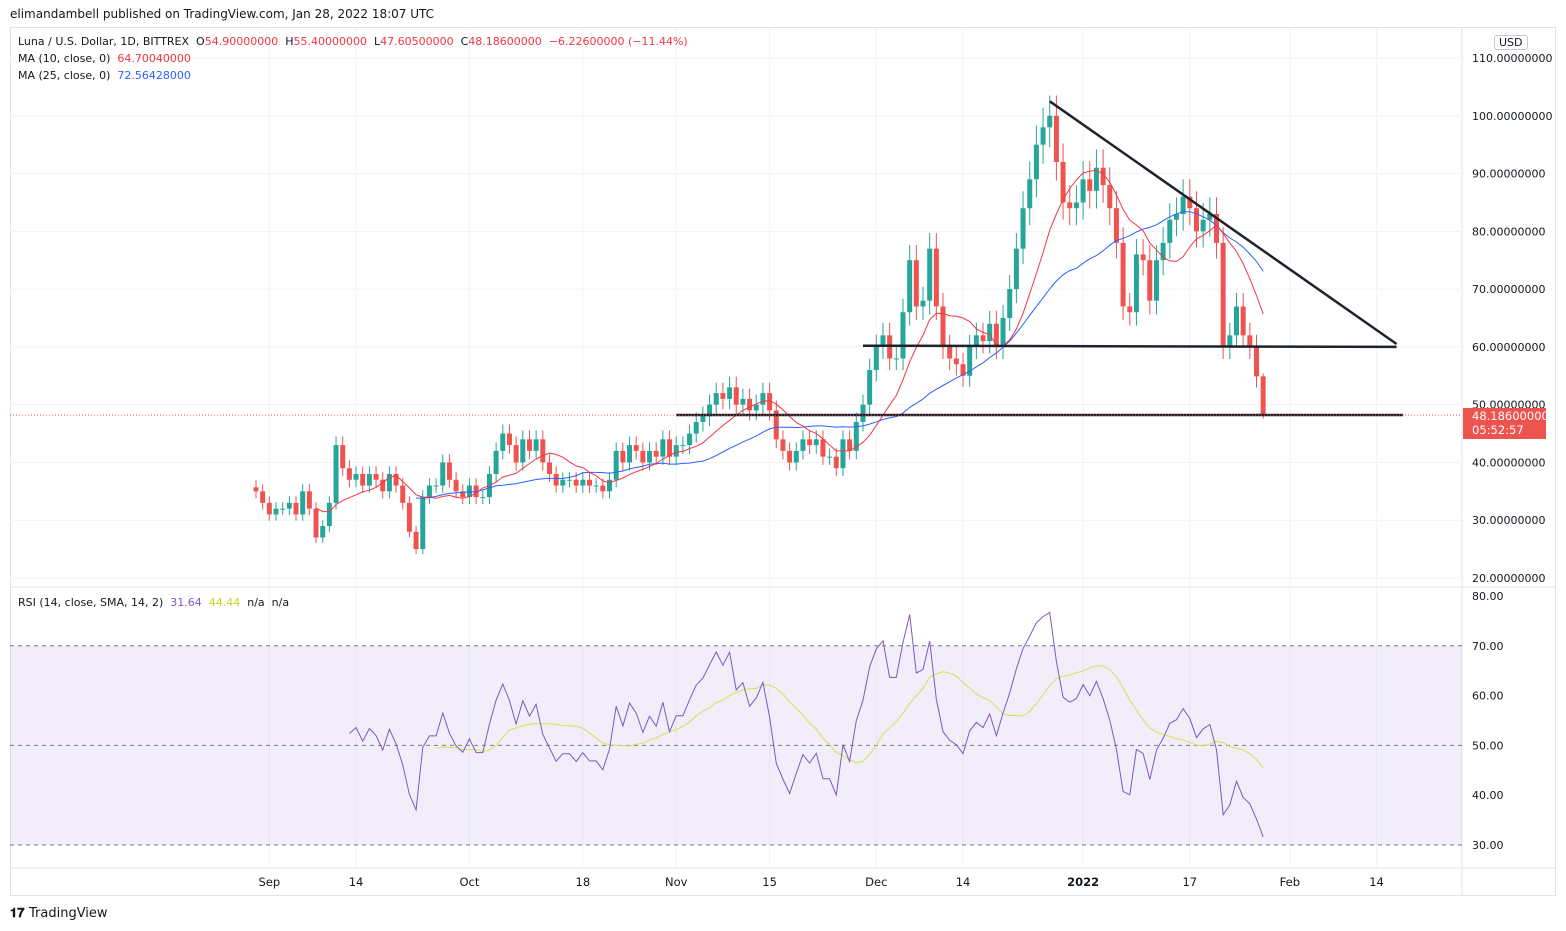 This screenshot has width=1566, height=931. What do you see at coordinates (1511, 42) in the screenshot?
I see `currency-button: USD` at bounding box center [1511, 42].